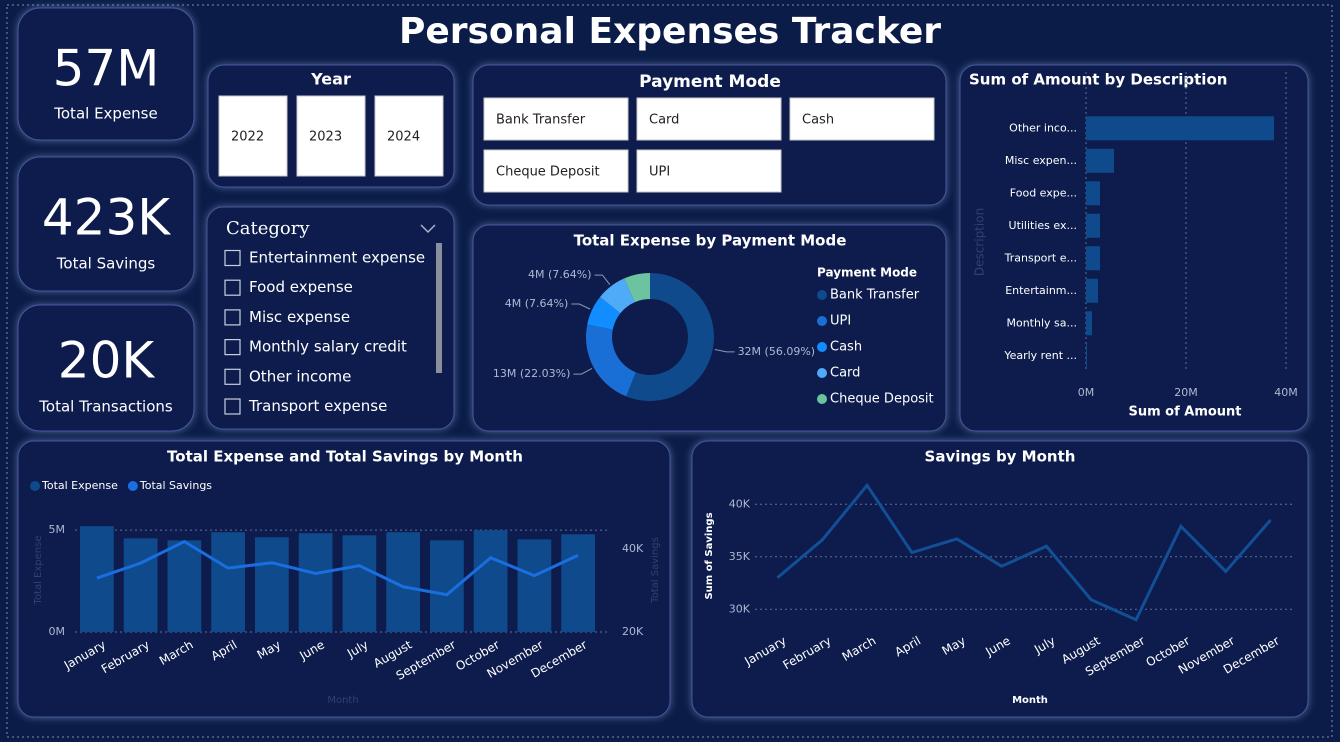  What do you see at coordinates (328, 347) in the screenshot?
I see `category-option: Monthly salary credit` at bounding box center [328, 347].